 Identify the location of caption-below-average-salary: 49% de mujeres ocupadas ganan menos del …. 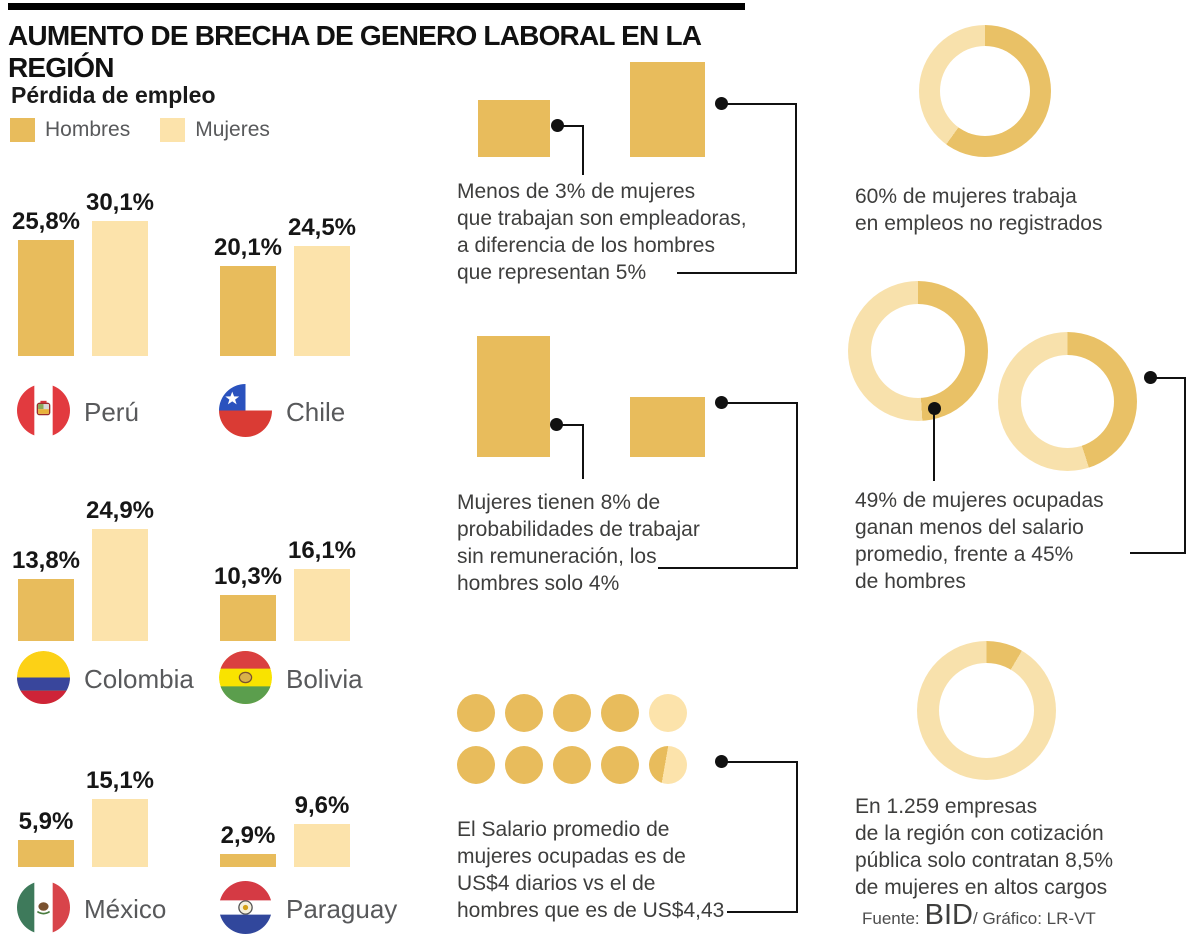
(979, 541).